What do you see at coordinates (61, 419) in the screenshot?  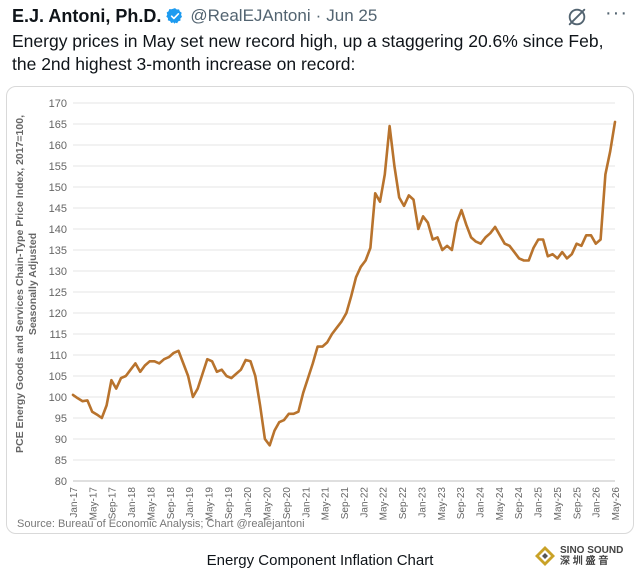 I see `y-tick-label: 95` at bounding box center [61, 419].